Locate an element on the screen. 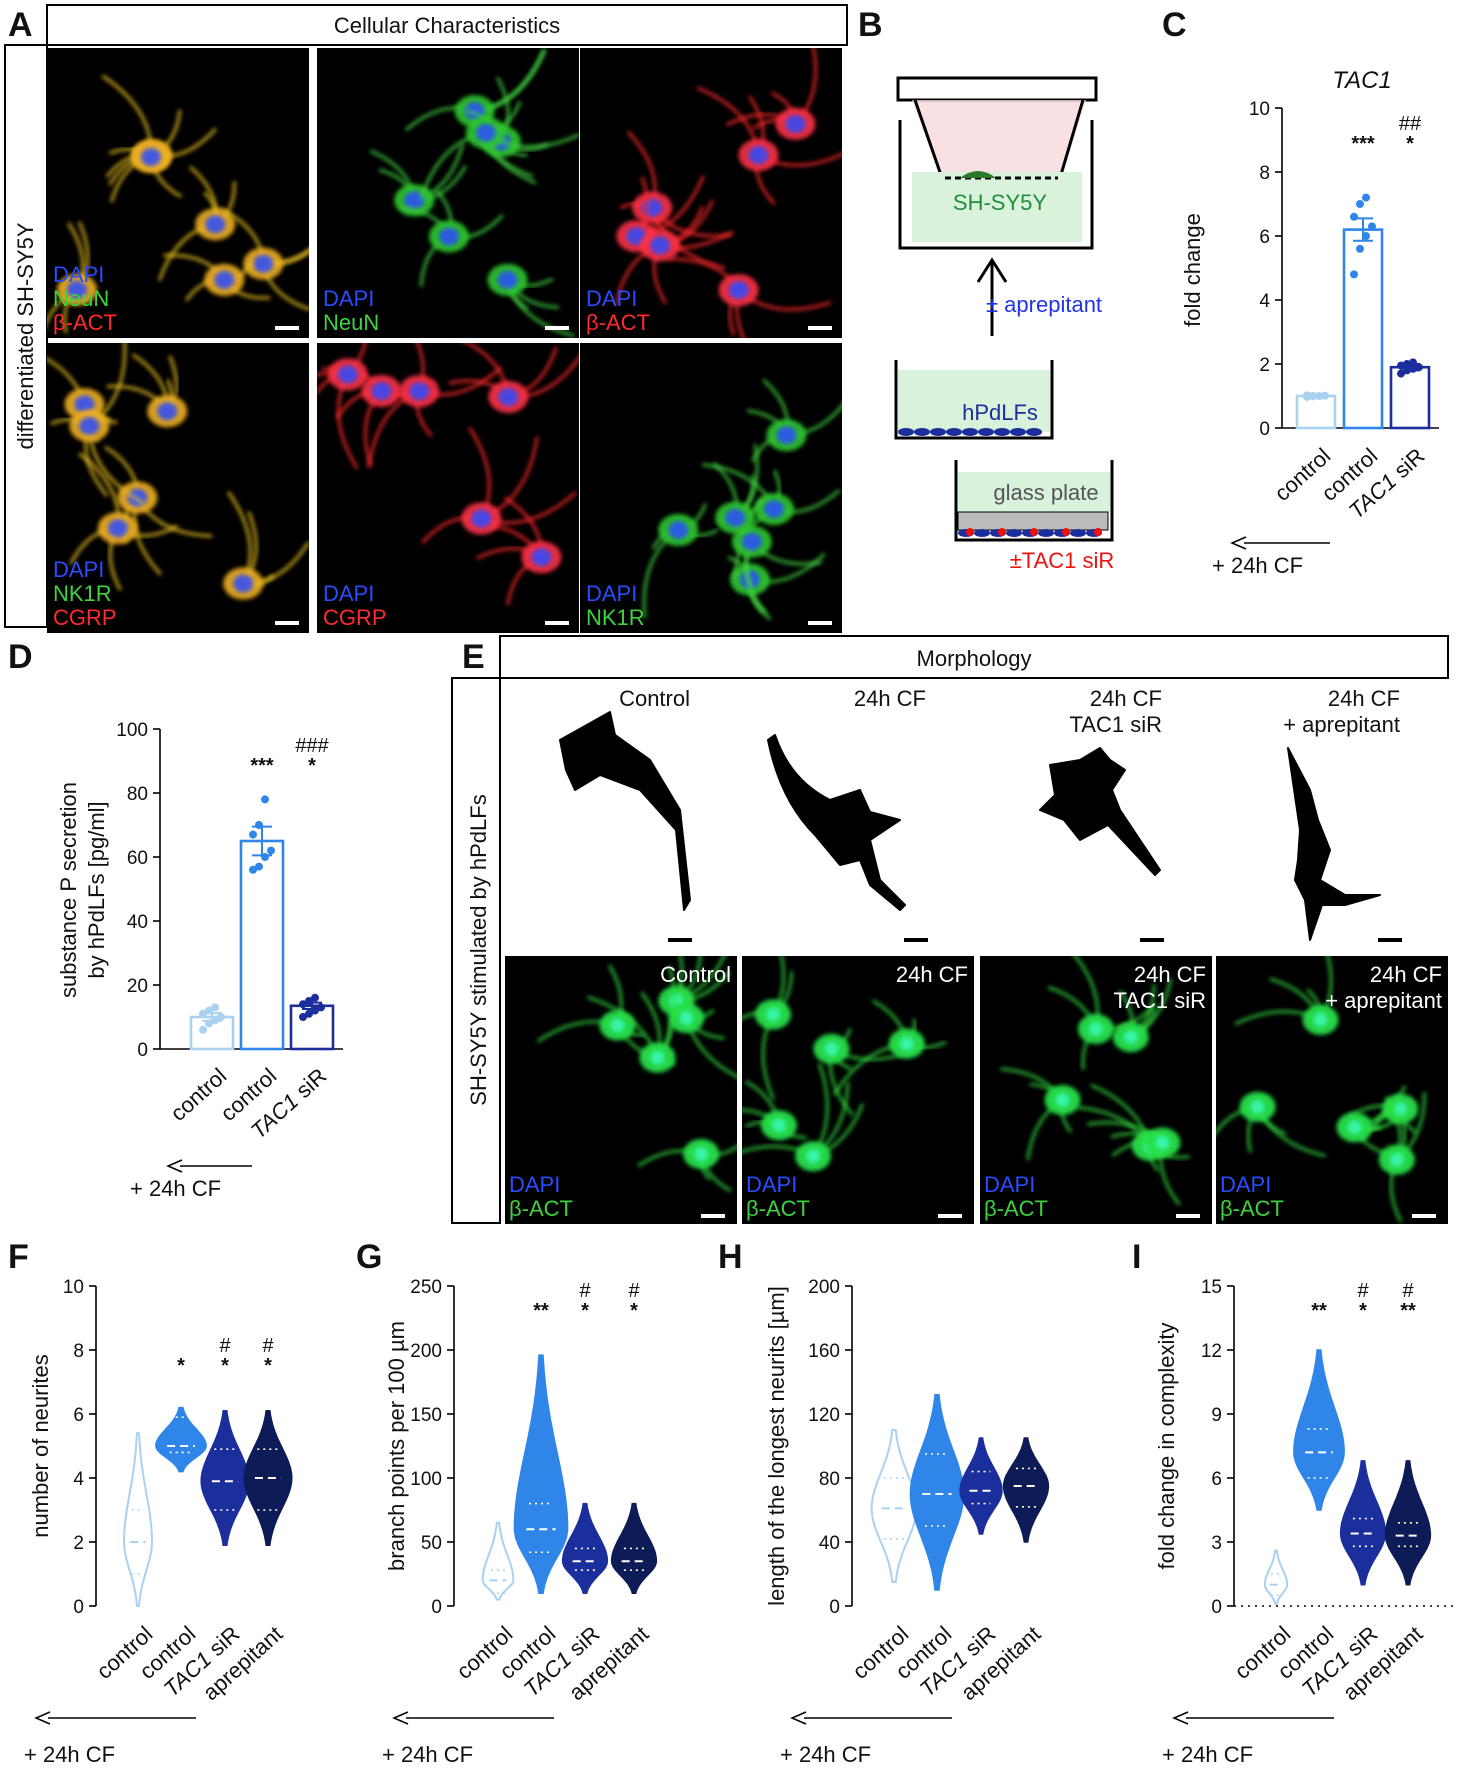 This screenshot has height=1772, width=1458. y-tick-label: 2 is located at coordinates (1264, 365).